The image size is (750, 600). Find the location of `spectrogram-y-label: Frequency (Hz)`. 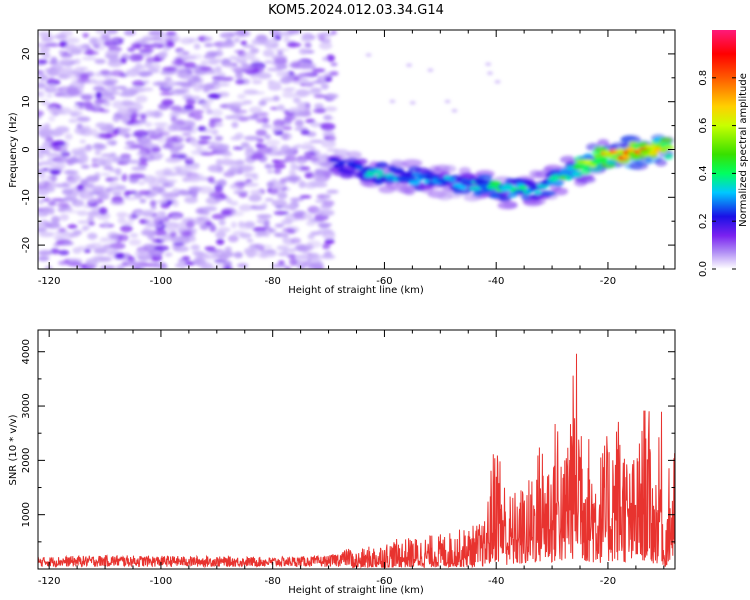

spectrogram-y-label: Frequency (Hz) is located at coordinates (13, 150).